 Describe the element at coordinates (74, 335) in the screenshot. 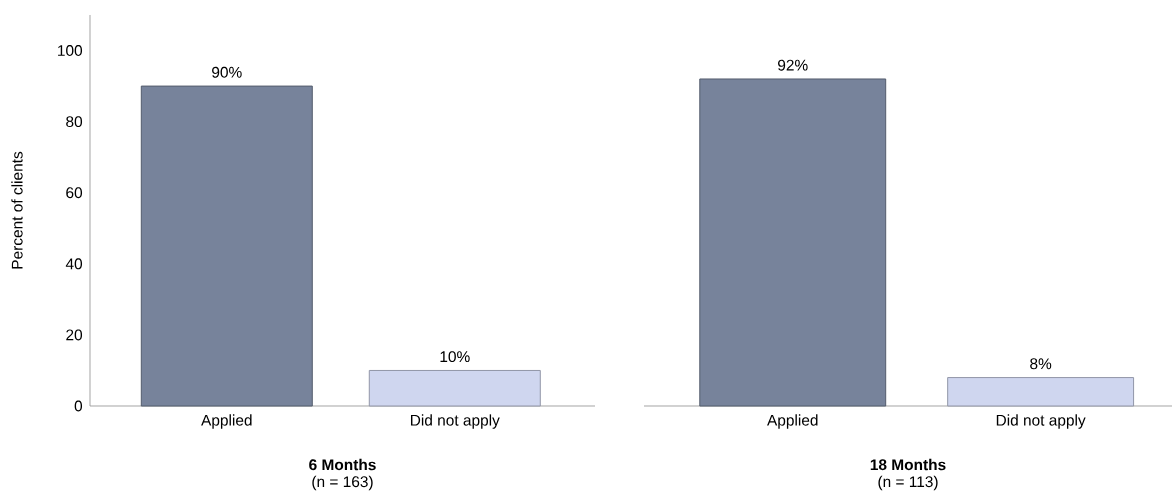

I see `y-tick-label: 20` at that location.